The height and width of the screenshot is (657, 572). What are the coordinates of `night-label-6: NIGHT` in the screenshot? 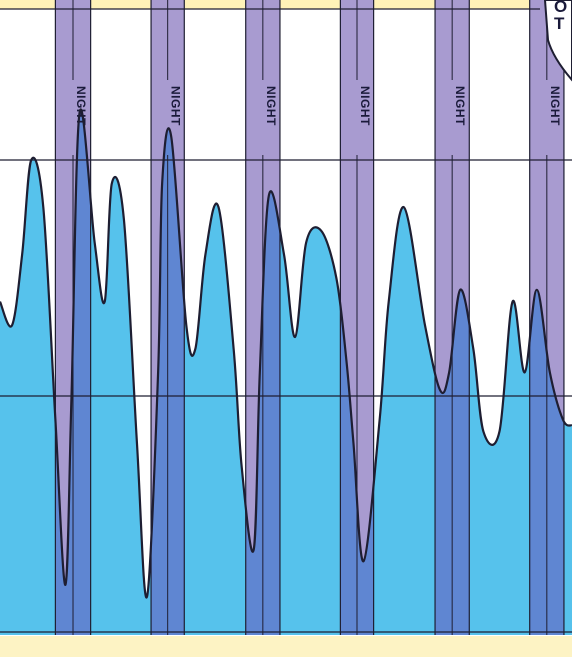 It's located at (555, 106).